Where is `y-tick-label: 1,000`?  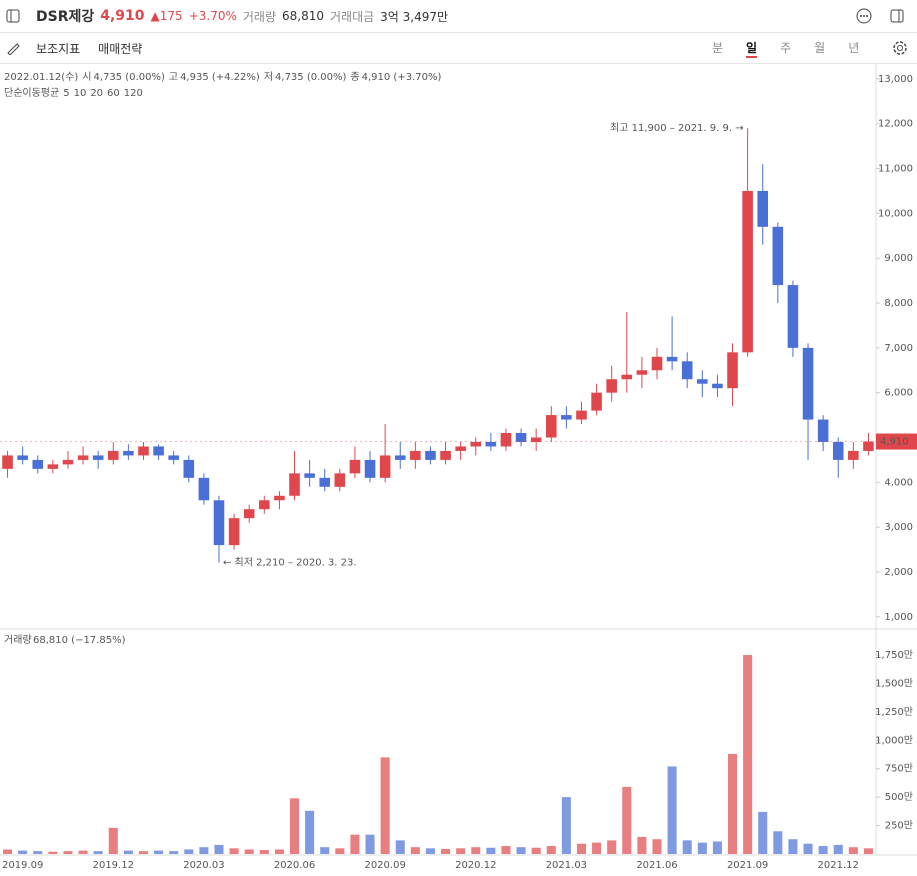
y-tick-label: 1,000 is located at coordinates (898, 617).